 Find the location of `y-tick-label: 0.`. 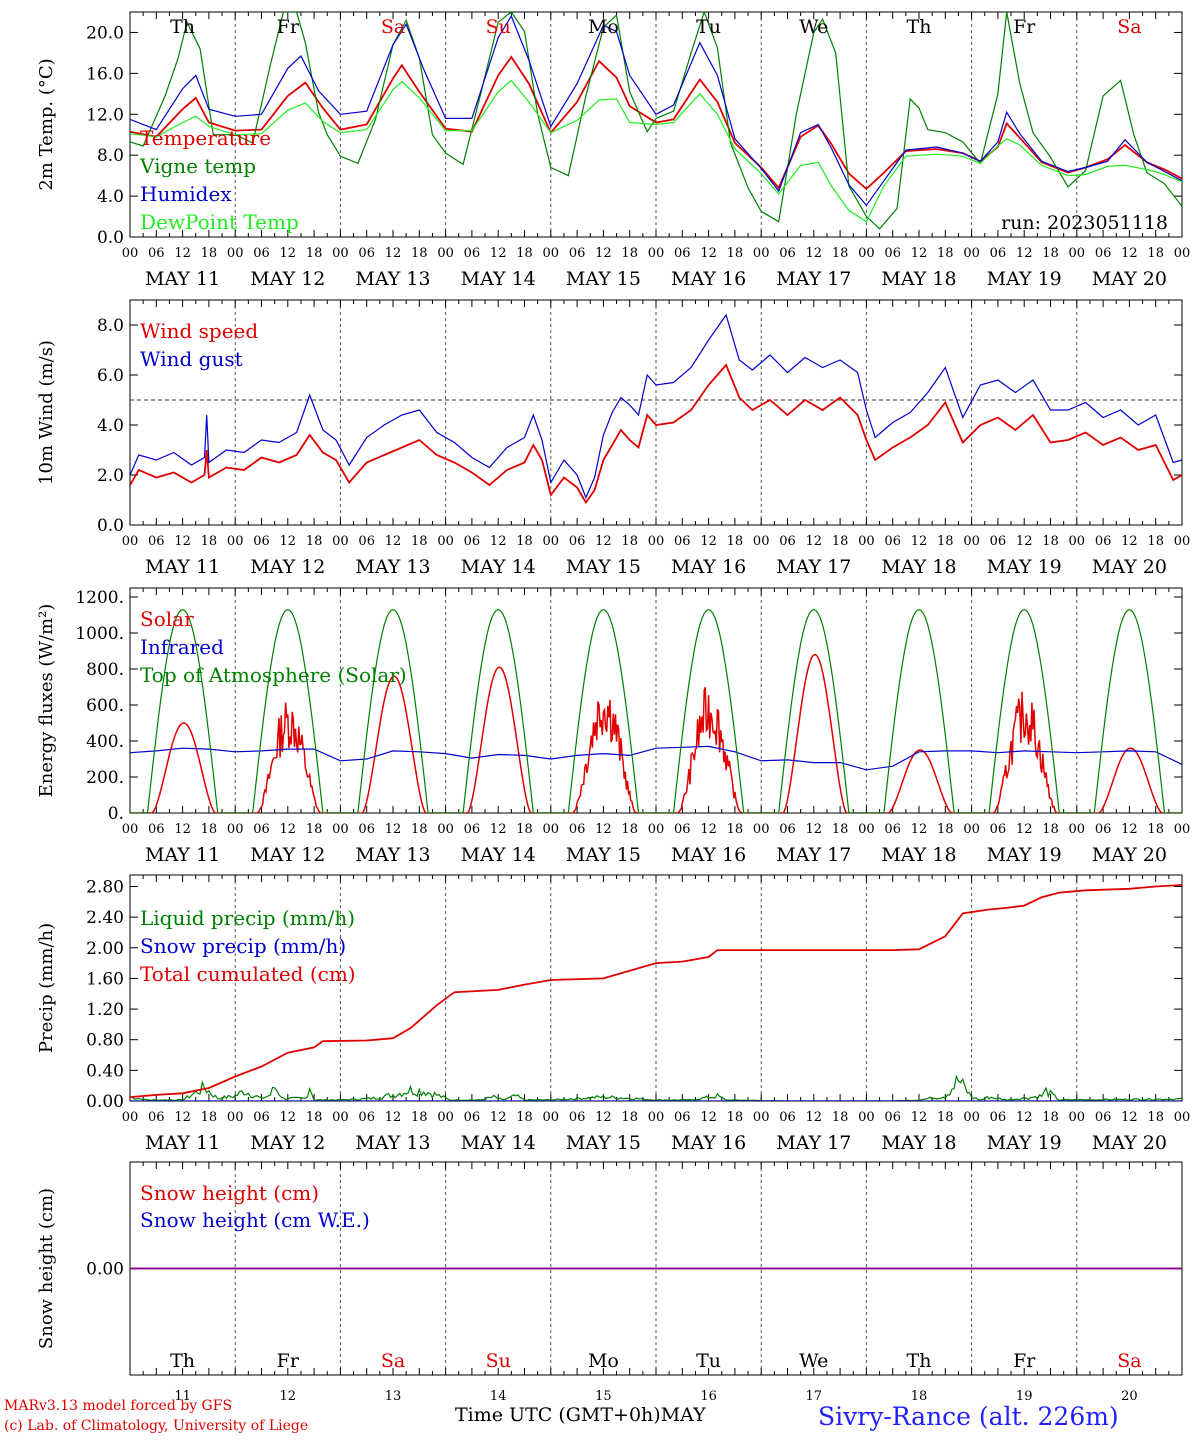

y-tick-label: 0. is located at coordinates (116, 814).